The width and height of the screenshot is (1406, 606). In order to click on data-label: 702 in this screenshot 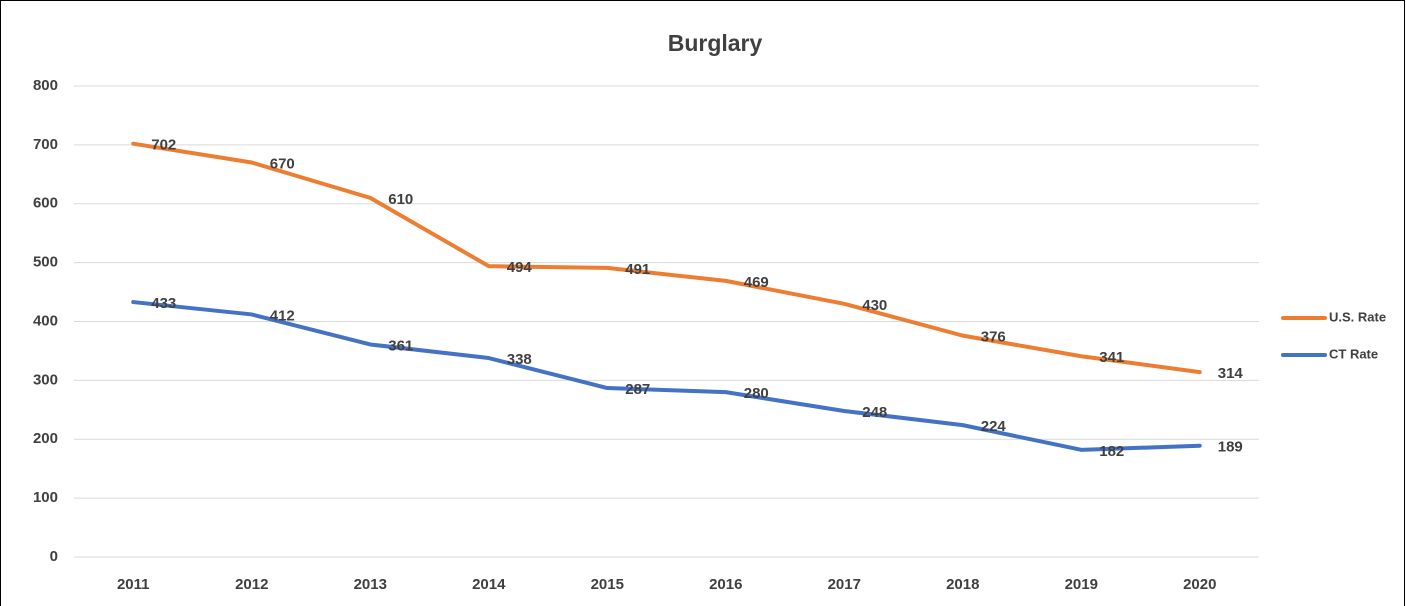, I will do `click(163, 145)`.